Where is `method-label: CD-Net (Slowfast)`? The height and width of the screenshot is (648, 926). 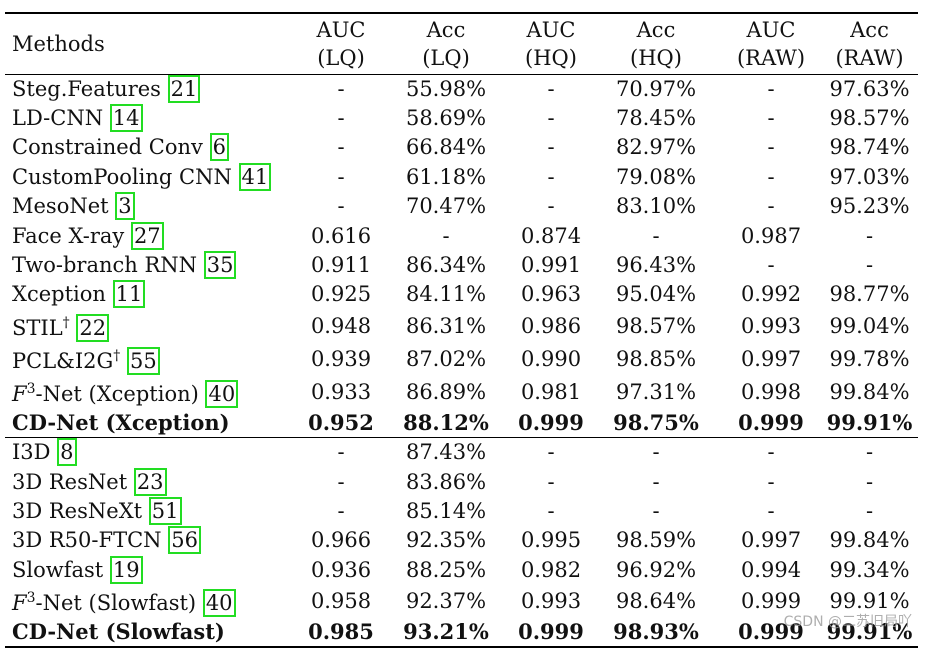
method-label: CD-Net (Slowfast) is located at coordinates (118, 631).